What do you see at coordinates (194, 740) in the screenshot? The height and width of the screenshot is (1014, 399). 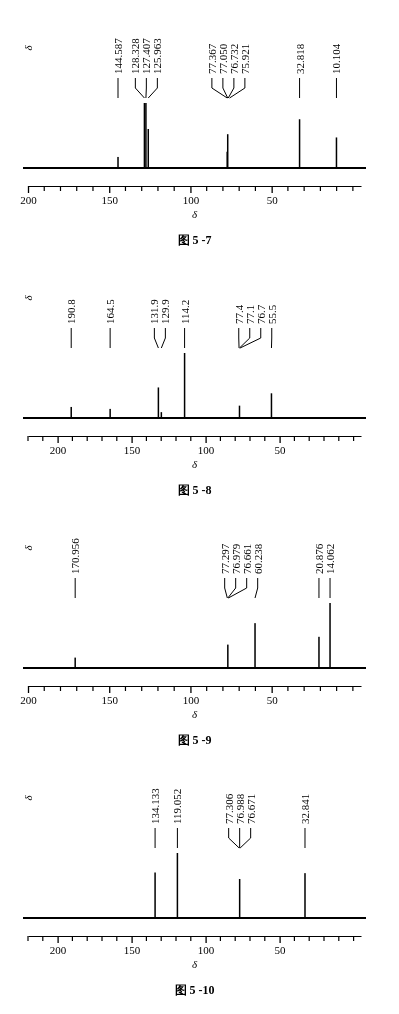 I see `text: 图 5 -9` at bounding box center [194, 740].